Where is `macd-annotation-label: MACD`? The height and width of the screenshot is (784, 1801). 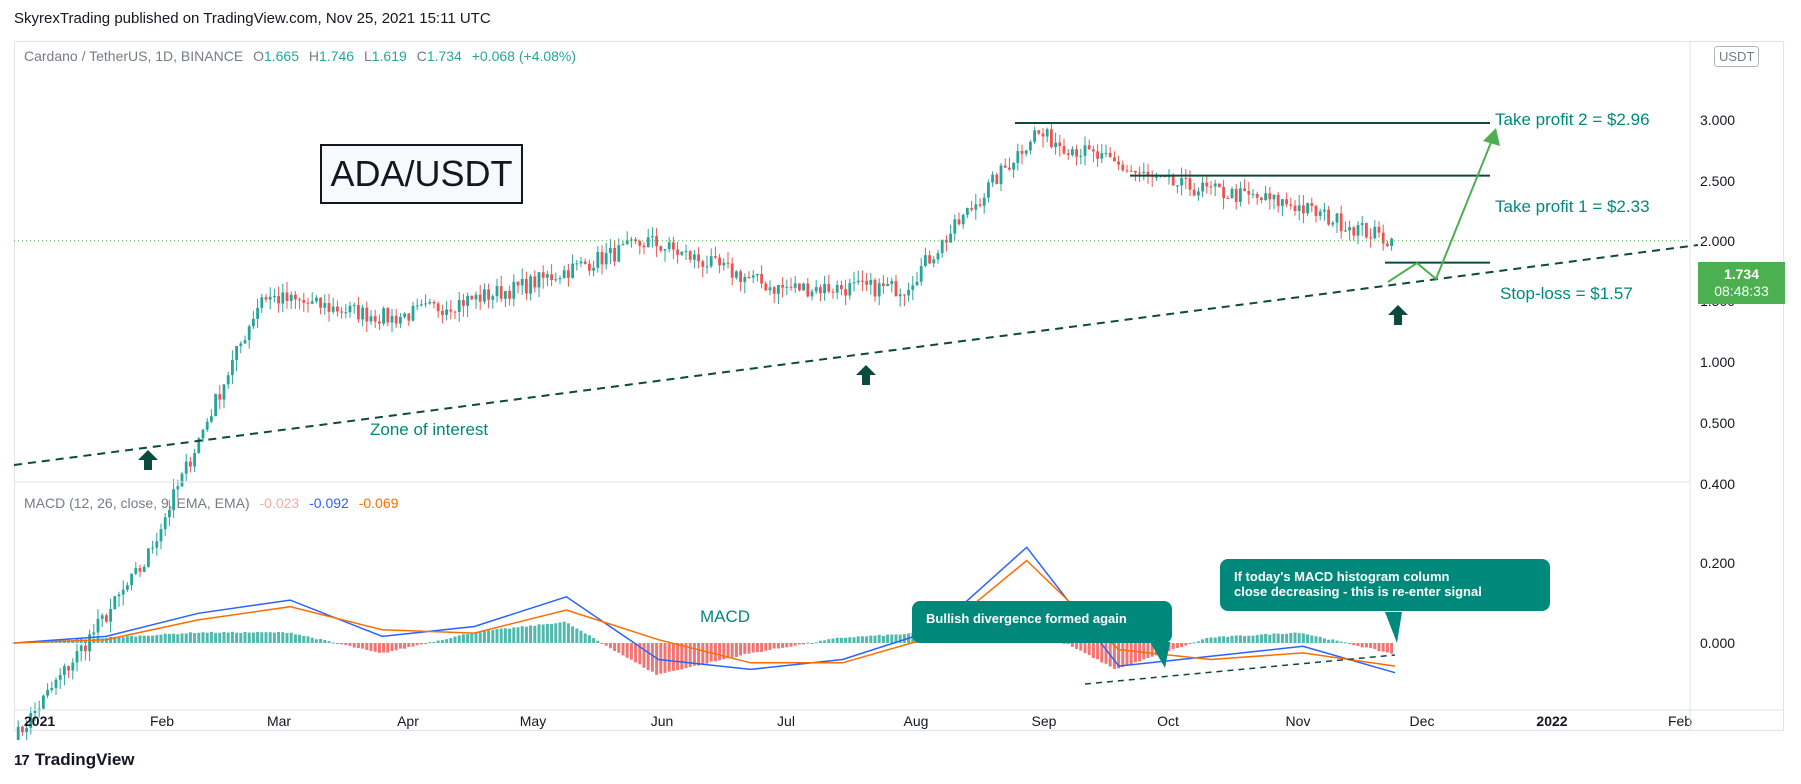 macd-annotation-label: MACD is located at coordinates (725, 616).